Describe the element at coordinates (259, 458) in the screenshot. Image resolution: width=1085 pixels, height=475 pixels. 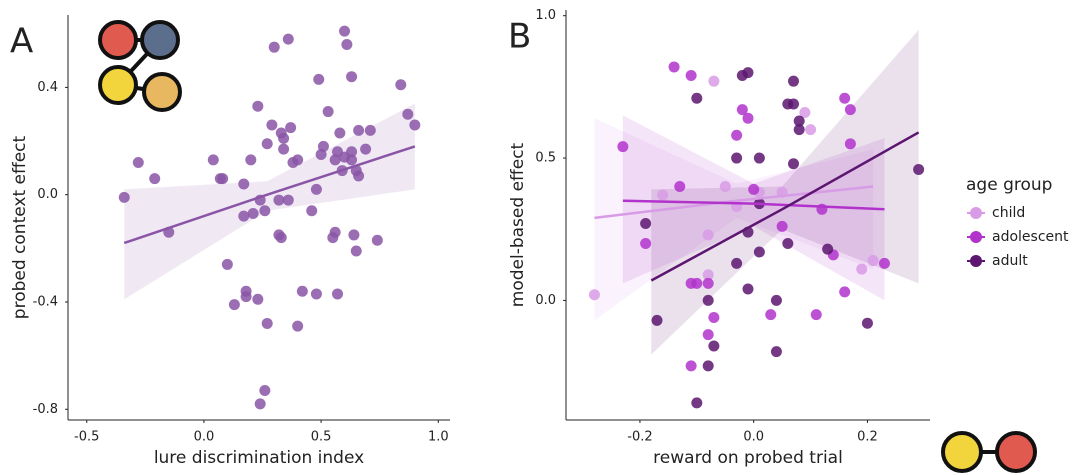
I see `x-axis-title: lure discrimination index` at that location.